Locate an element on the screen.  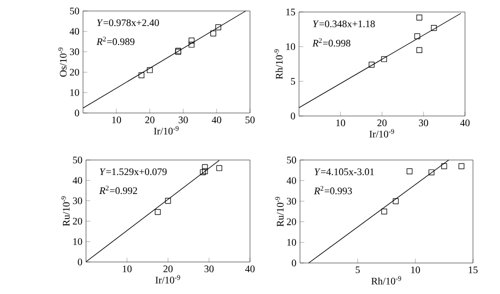
annotation: Y=1.529x+0.079 is located at coordinates (133, 172).